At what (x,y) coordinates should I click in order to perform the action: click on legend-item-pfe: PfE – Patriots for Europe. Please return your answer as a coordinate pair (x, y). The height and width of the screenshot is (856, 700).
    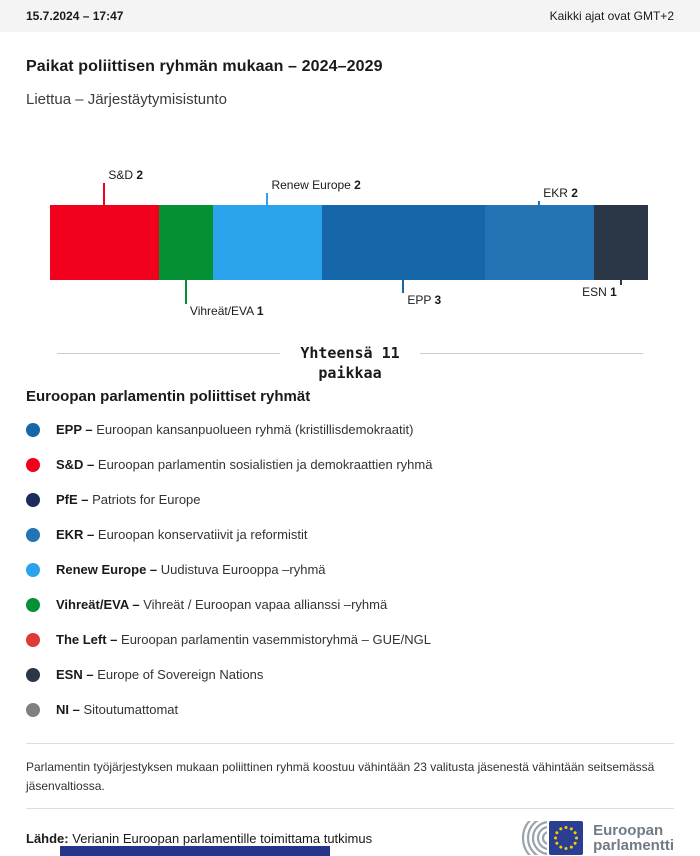
    Looking at the image, I should click on (350, 499).